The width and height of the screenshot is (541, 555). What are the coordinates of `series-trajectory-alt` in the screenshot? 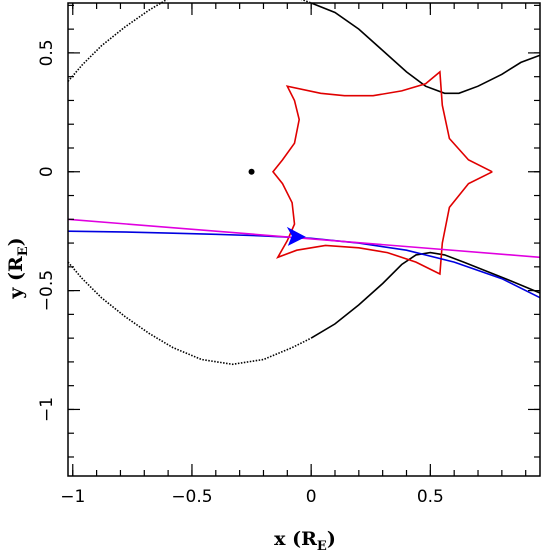 It's located at (304, 238).